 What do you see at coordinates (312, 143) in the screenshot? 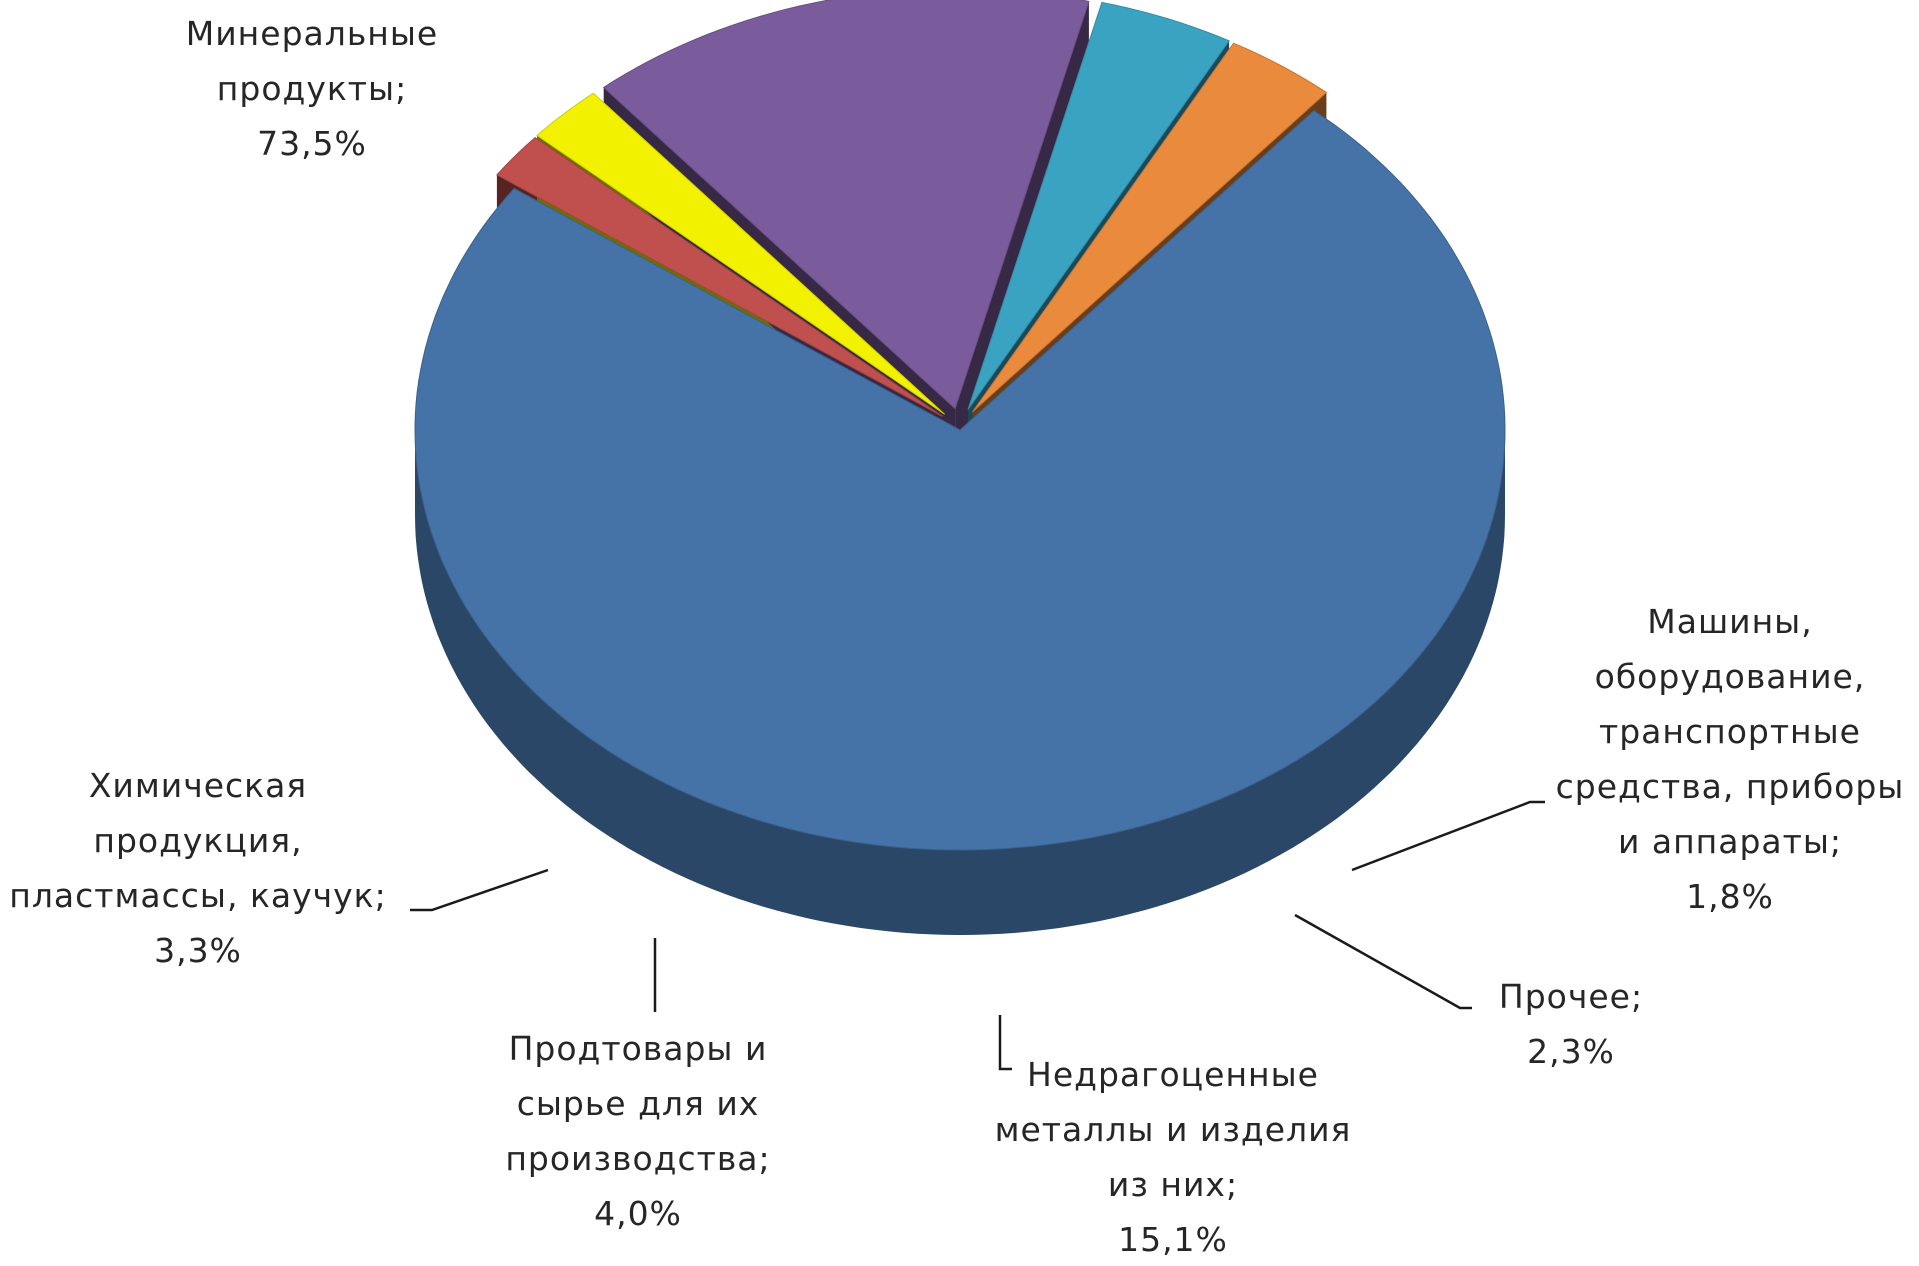
I see `data-label-value: 73,5%` at bounding box center [312, 143].